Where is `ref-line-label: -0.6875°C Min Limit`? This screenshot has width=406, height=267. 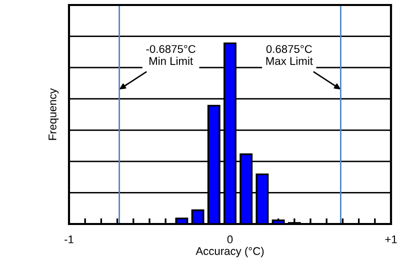
ref-line-label: -0.6875°C Min Limit is located at coordinates (171, 55).